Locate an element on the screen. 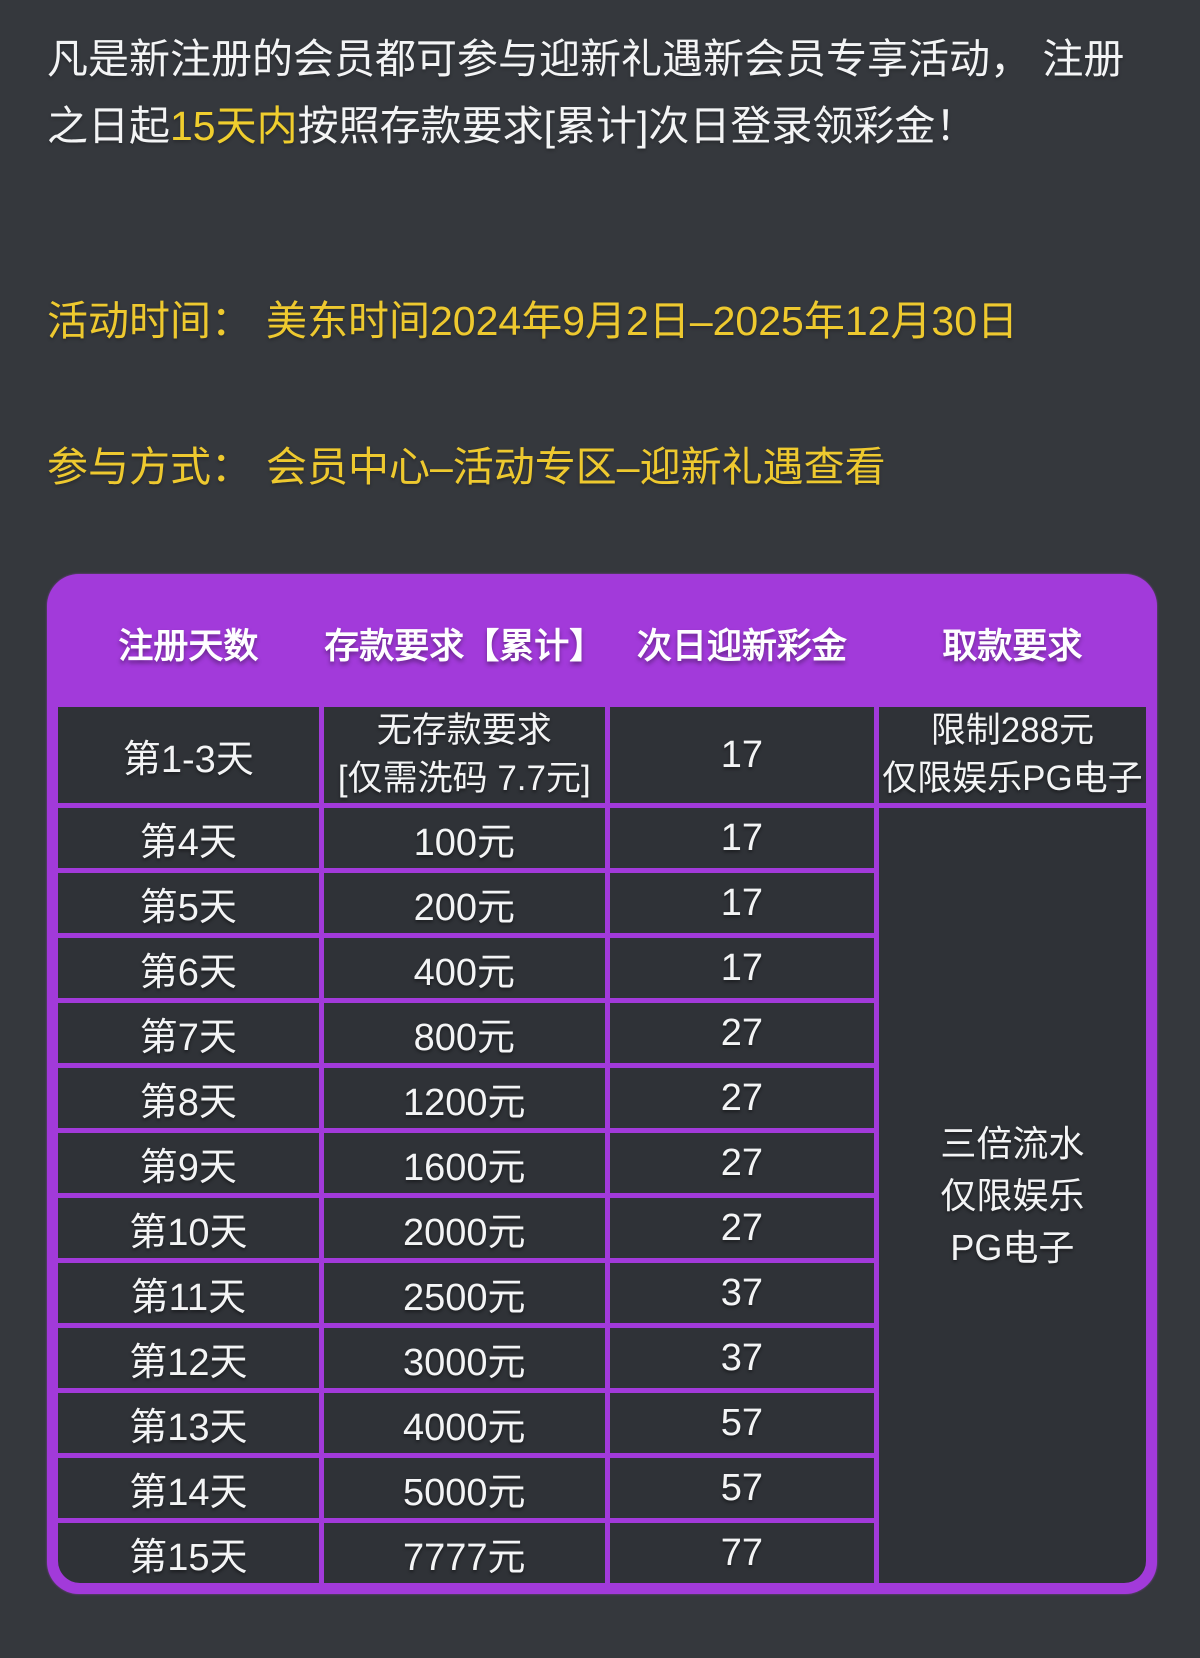 This screenshot has width=1200, height=1658. participation-line: 参与方式： 会员中心–活动专区–迎新礼遇查看 is located at coordinates (602, 467).